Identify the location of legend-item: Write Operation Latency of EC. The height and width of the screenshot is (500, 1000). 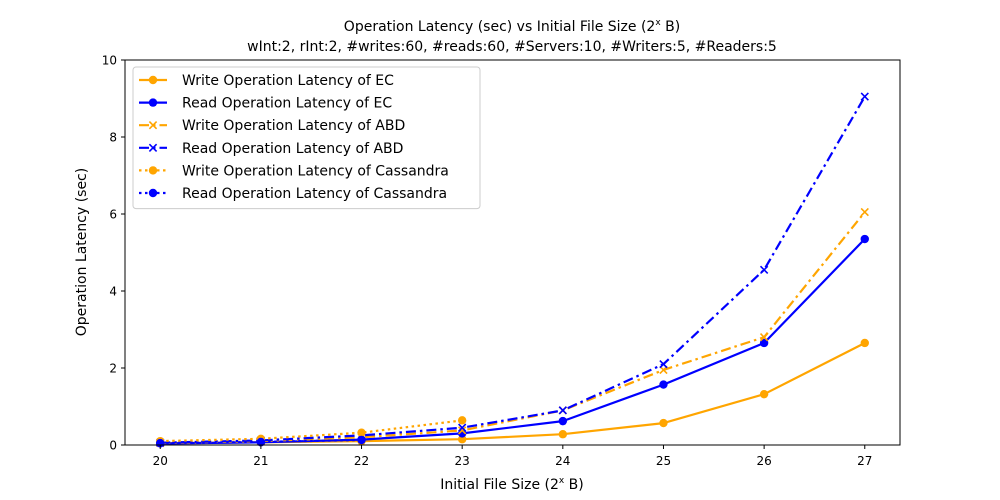
(266, 81).